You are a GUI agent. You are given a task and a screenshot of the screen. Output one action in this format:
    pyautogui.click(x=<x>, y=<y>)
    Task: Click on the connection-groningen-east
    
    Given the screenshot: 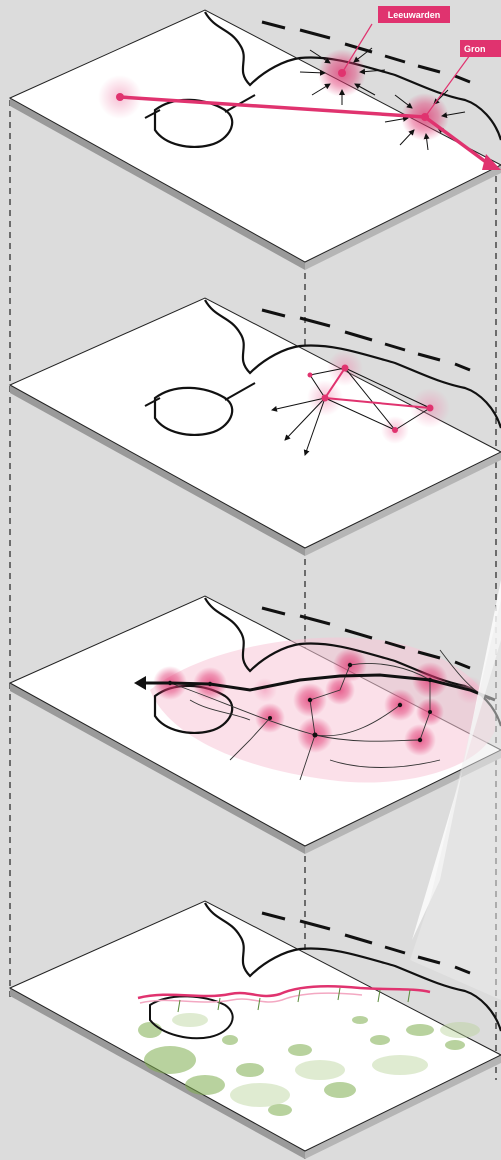 What is the action you would take?
    pyautogui.click(x=457, y=141)
    